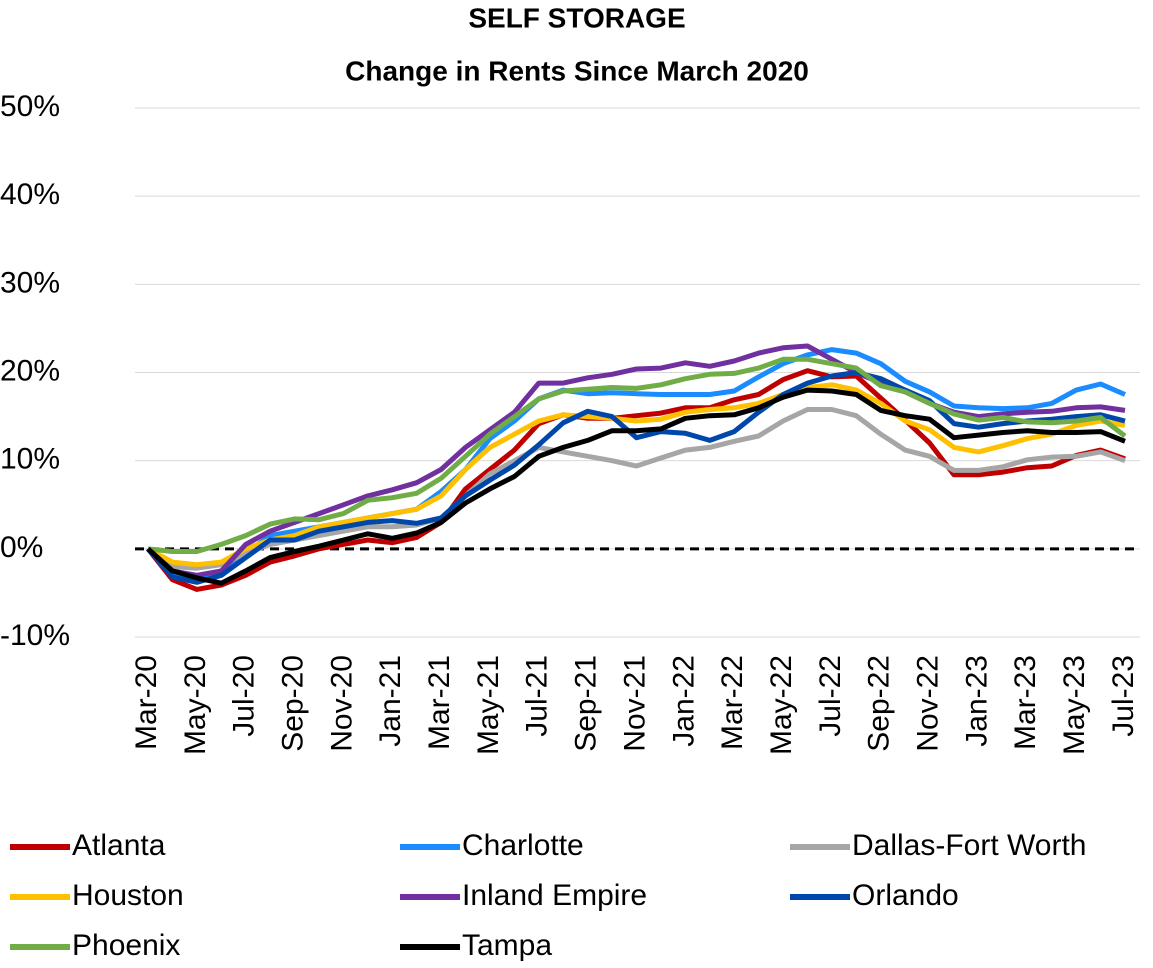 The height and width of the screenshot is (968, 1153). Describe the element at coordinates (292, 703) in the screenshot. I see `x-tick-label: Sep-20` at that location.